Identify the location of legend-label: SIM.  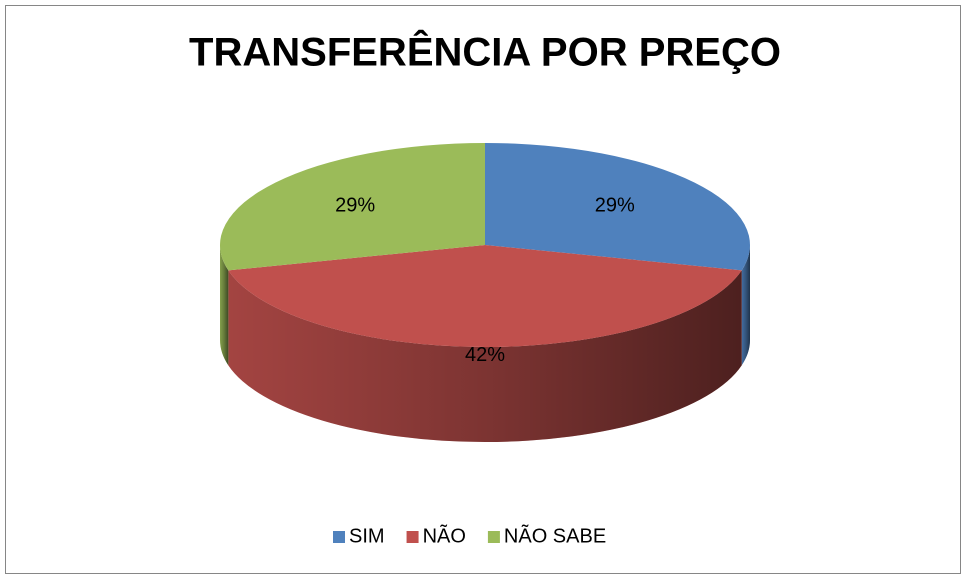
(367, 536).